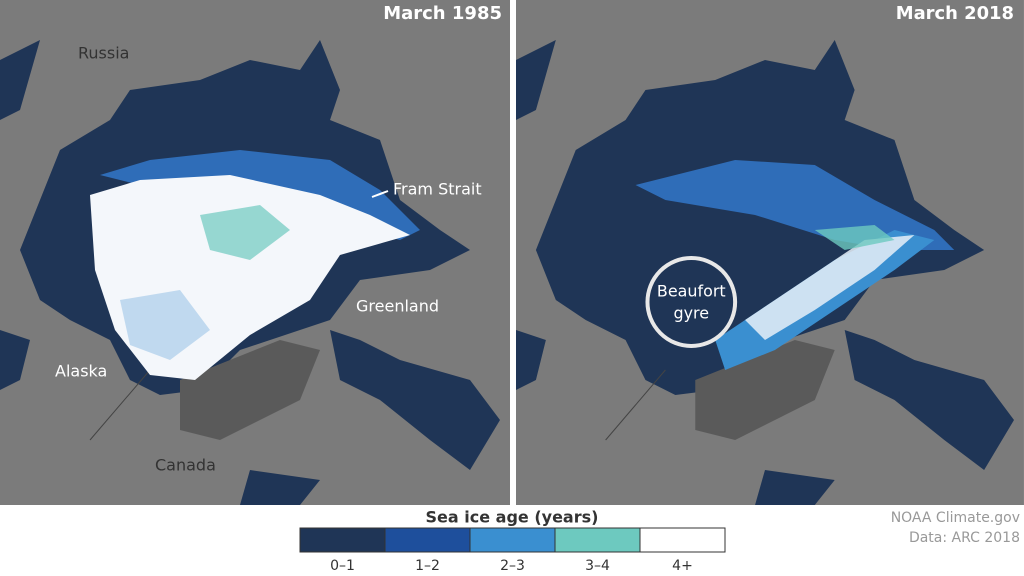 This screenshot has width=1024, height=576. What do you see at coordinates (81, 371) in the screenshot?
I see `place-label: Alaska` at bounding box center [81, 371].